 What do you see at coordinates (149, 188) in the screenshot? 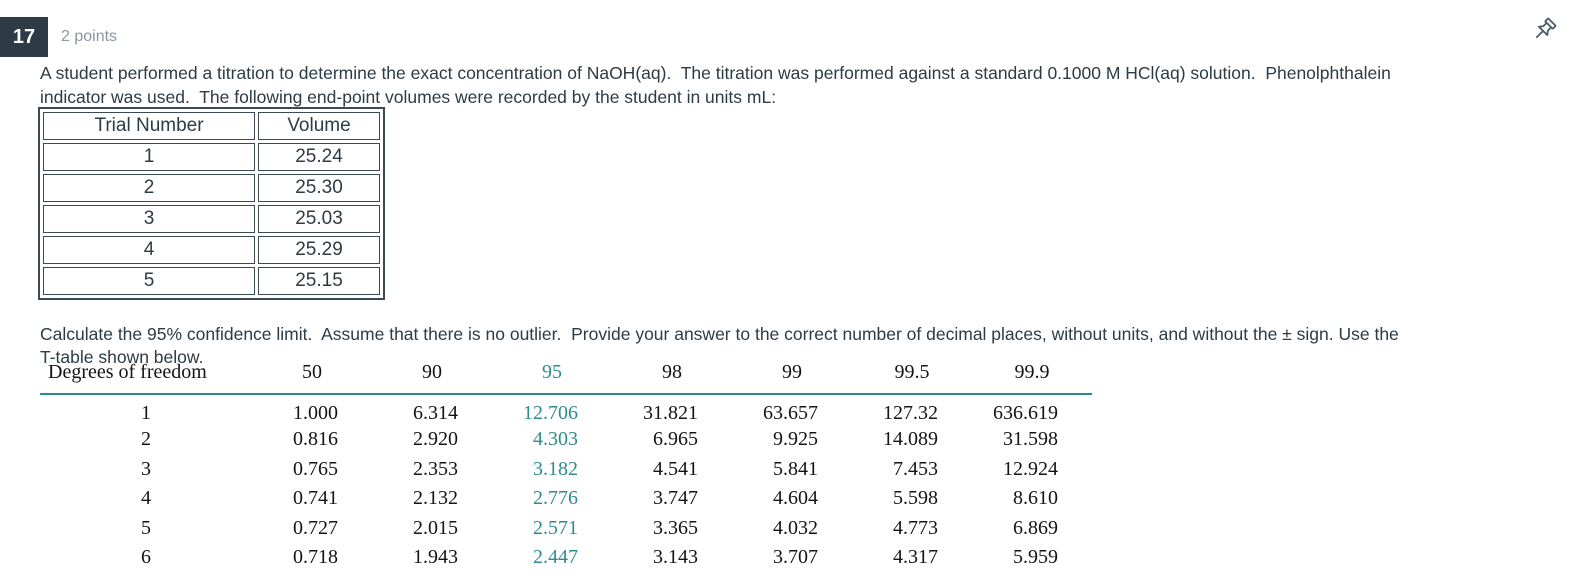
I see `trial-number-cell: 2` at bounding box center [149, 188].